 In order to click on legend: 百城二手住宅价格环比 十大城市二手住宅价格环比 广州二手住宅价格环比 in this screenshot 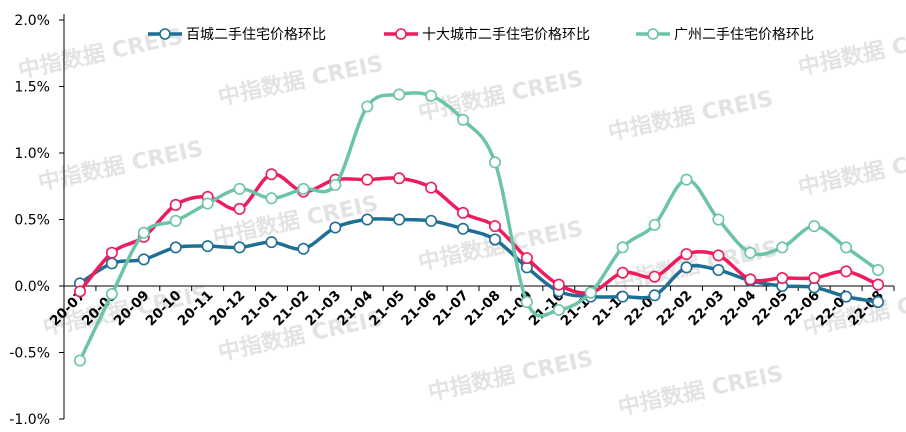, I will do `click(481, 34)`.